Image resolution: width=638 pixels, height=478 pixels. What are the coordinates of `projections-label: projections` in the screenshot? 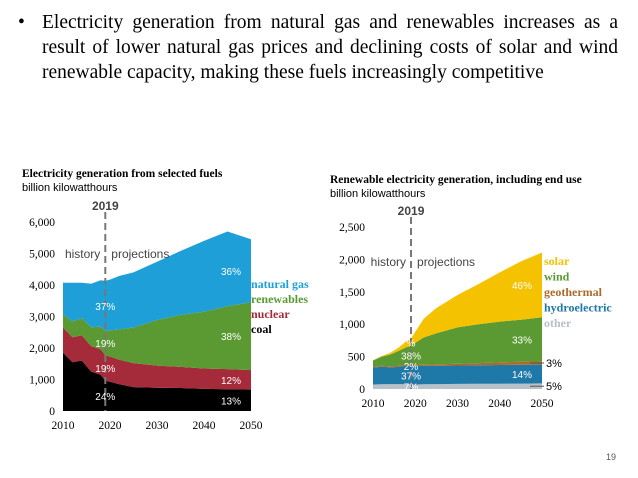 It's located at (446, 262).